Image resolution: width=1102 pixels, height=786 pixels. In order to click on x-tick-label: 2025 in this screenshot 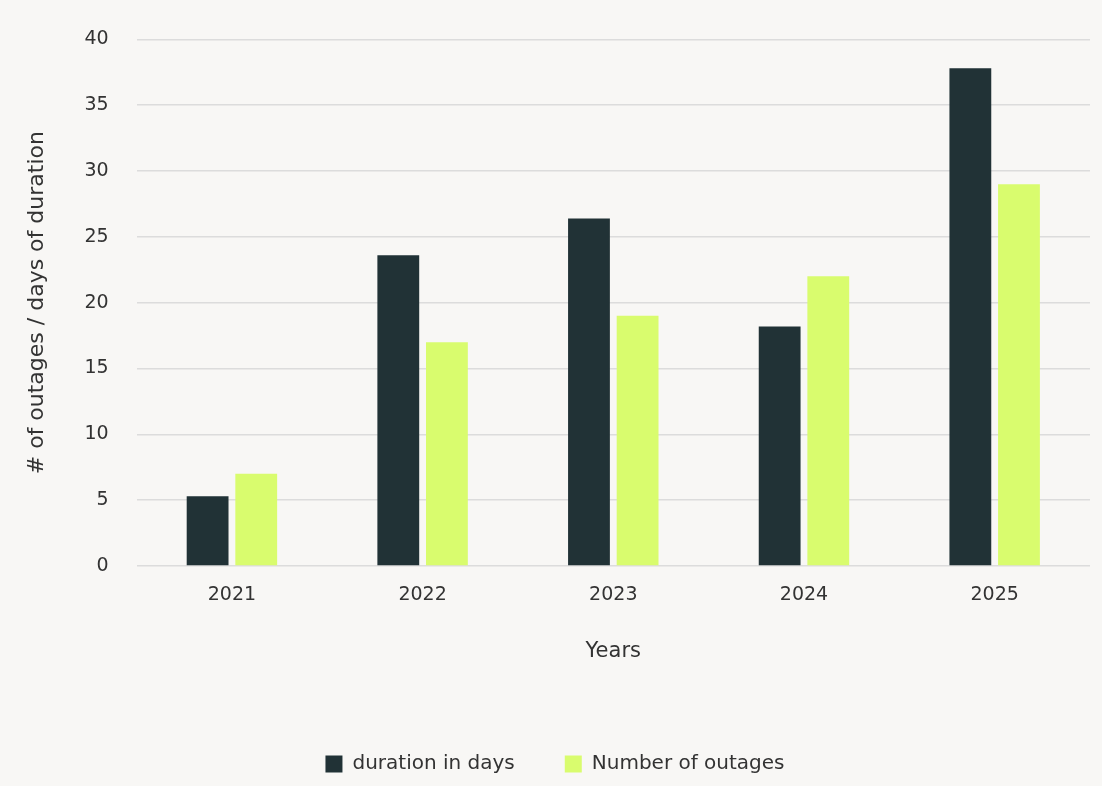, I will do `click(994, 593)`.